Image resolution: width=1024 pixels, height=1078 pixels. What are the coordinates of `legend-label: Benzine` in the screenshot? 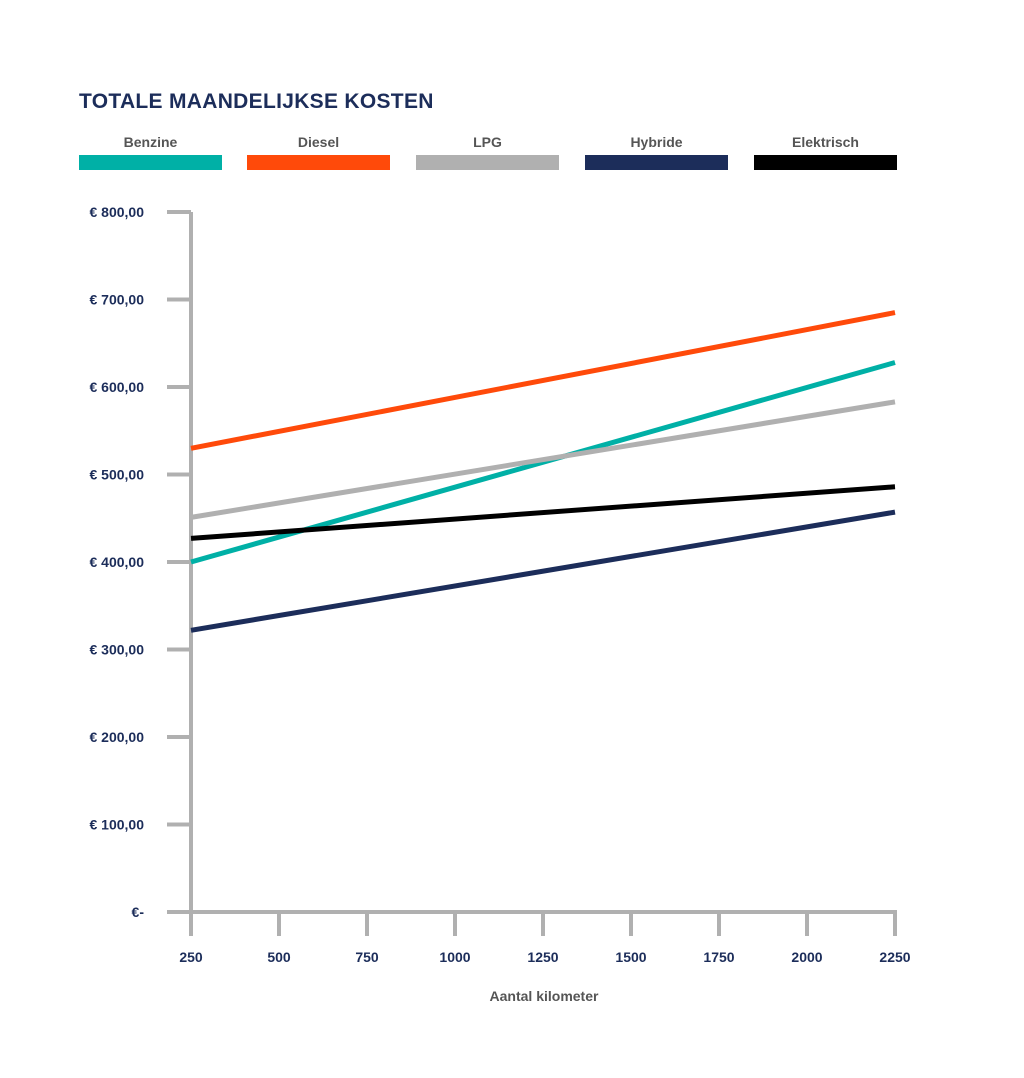 It's located at (150, 142).